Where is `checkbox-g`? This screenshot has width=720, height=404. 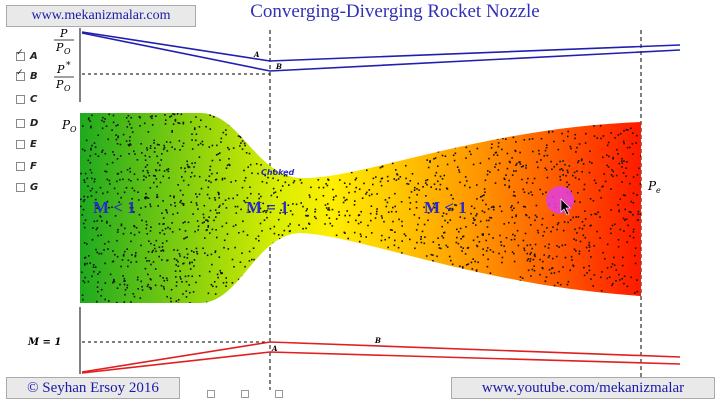 checkbox-g is located at coordinates (20, 187).